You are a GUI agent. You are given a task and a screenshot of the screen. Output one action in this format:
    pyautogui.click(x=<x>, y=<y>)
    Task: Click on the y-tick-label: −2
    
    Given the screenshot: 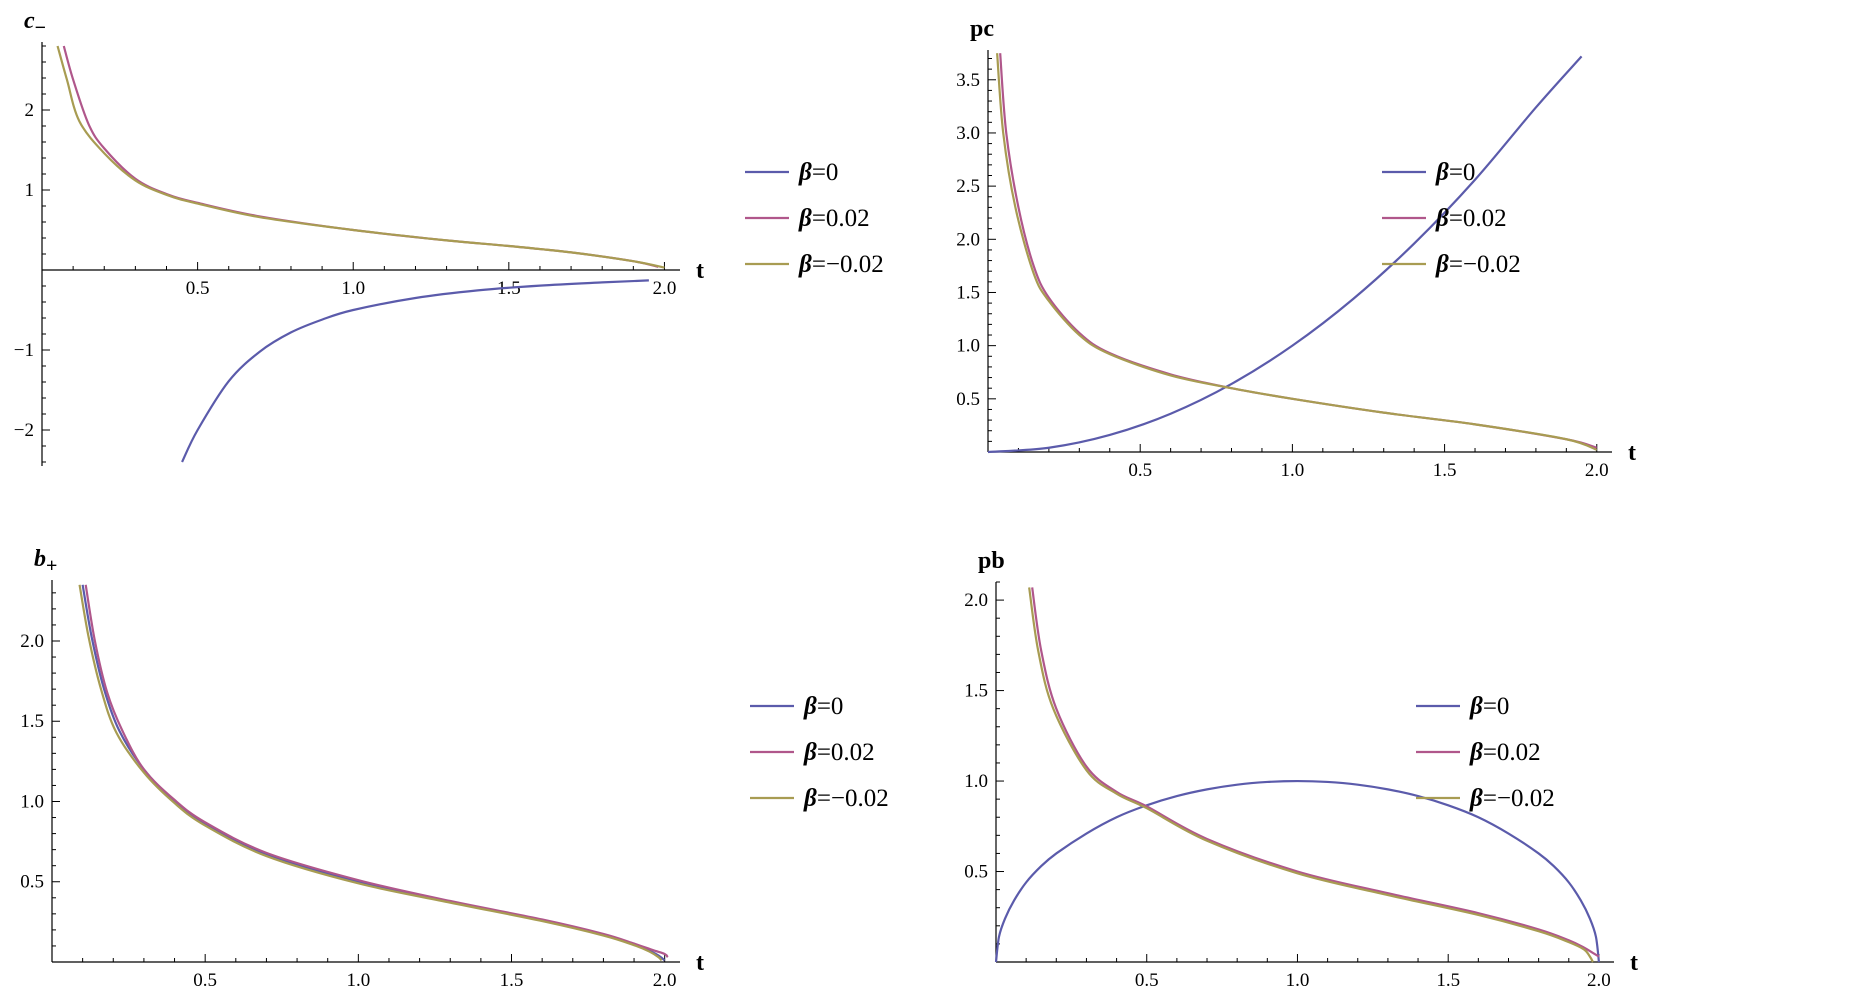 What is the action you would take?
    pyautogui.click(x=24, y=430)
    